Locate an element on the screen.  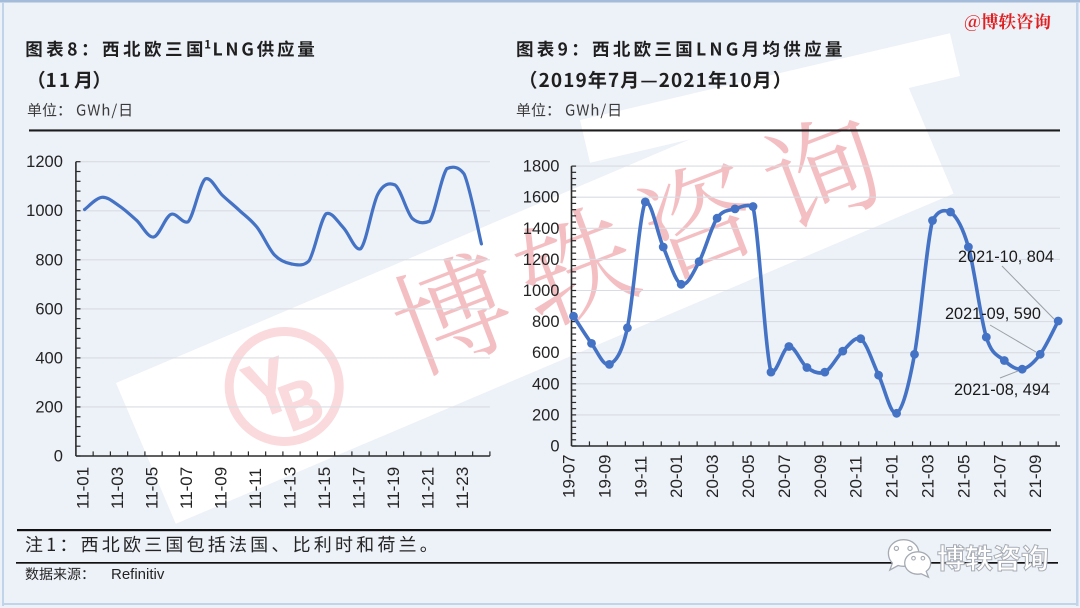
svg-text: 20-05 is located at coordinates (748, 476).